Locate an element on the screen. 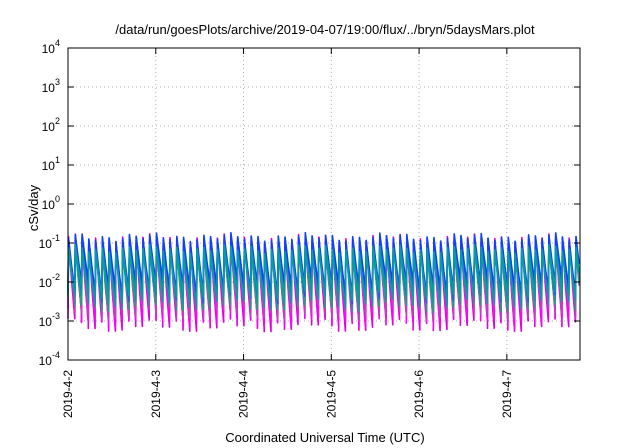 The width and height of the screenshot is (640, 448). series-line is located at coordinates (323, 275).